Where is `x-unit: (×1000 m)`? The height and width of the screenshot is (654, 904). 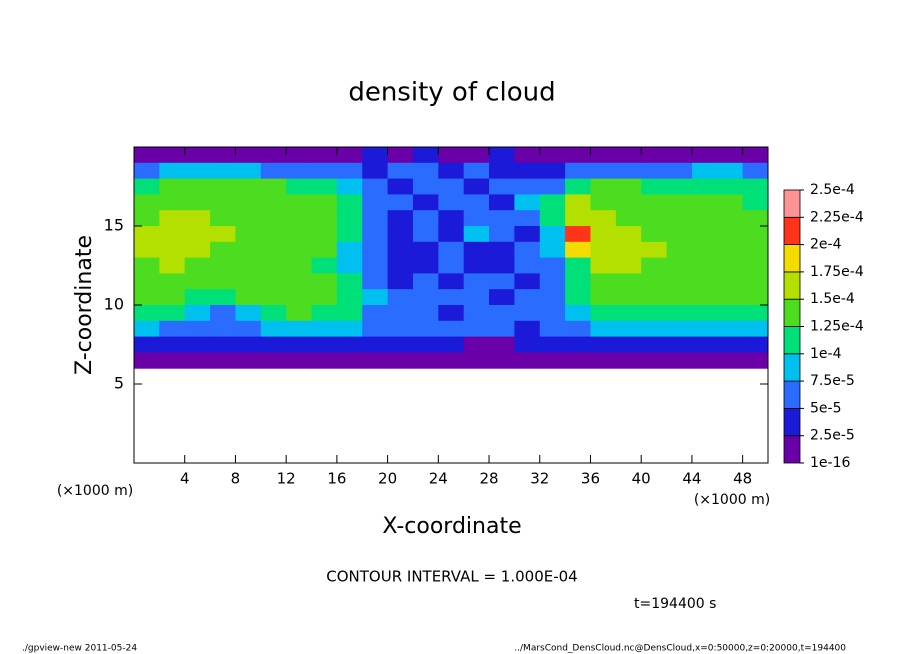 x-unit: (×1000 m) is located at coordinates (732, 500).